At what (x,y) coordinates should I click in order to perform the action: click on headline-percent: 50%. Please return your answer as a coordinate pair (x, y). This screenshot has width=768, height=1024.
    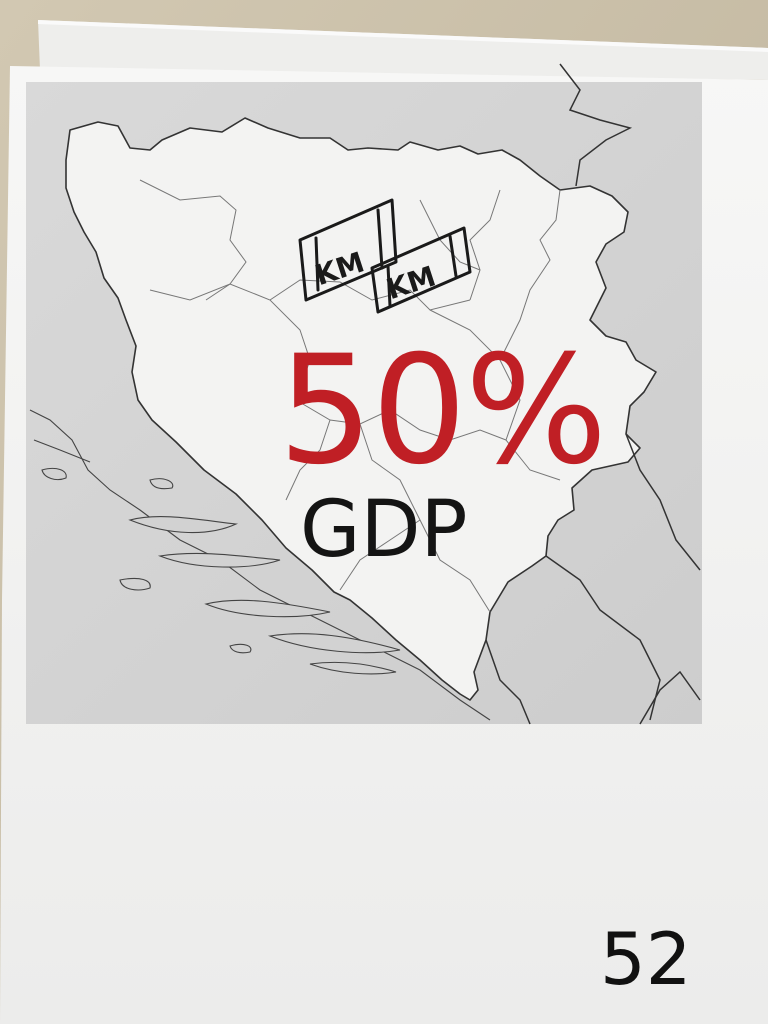
    Looking at the image, I should click on (441, 411).